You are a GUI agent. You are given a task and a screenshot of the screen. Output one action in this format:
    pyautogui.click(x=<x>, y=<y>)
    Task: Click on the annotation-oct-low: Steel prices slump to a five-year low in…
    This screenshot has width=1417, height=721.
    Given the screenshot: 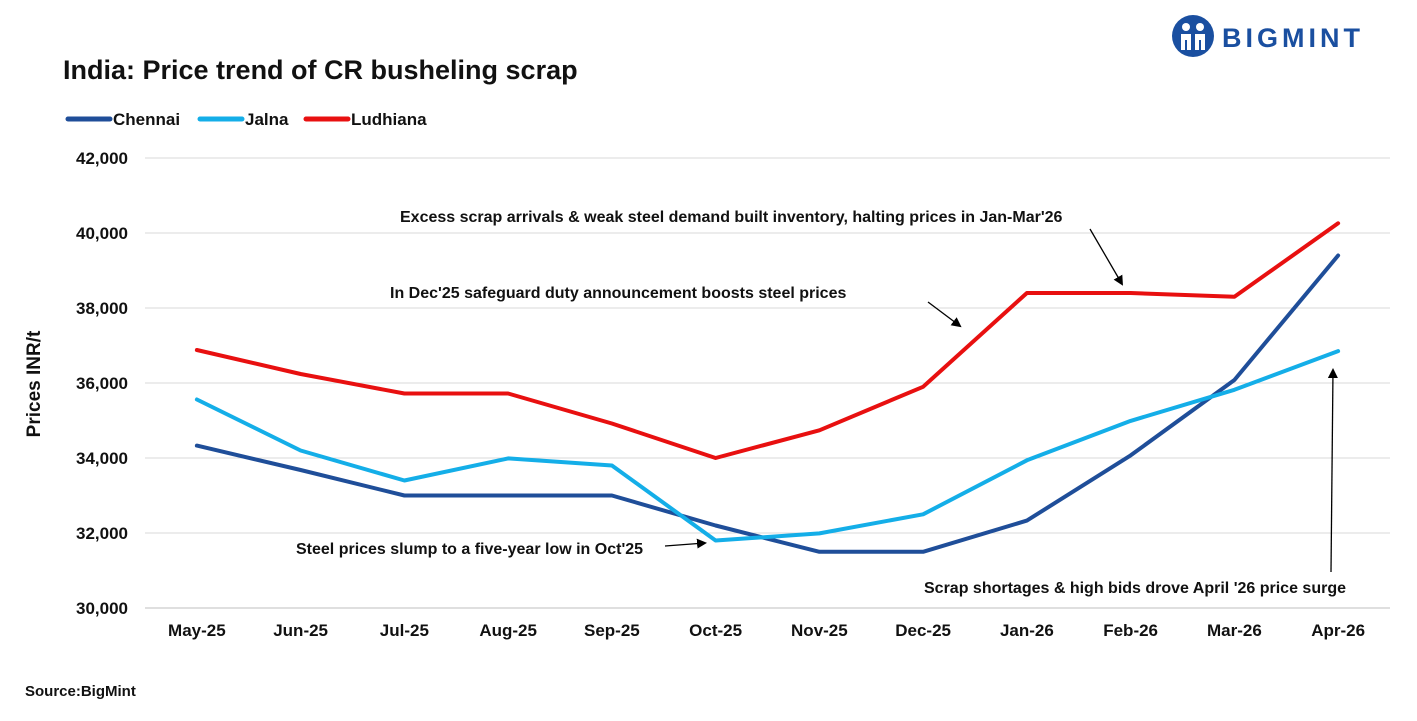 What is the action you would take?
    pyautogui.click(x=469, y=549)
    